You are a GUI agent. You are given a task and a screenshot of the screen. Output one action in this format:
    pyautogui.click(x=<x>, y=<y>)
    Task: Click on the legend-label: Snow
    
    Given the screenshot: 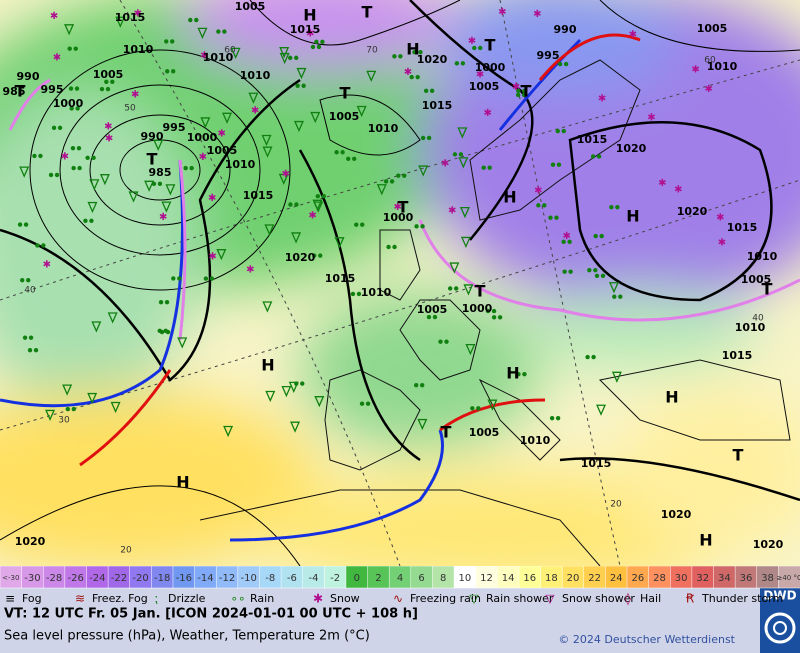 What is the action you would take?
    pyautogui.click(x=345, y=598)
    